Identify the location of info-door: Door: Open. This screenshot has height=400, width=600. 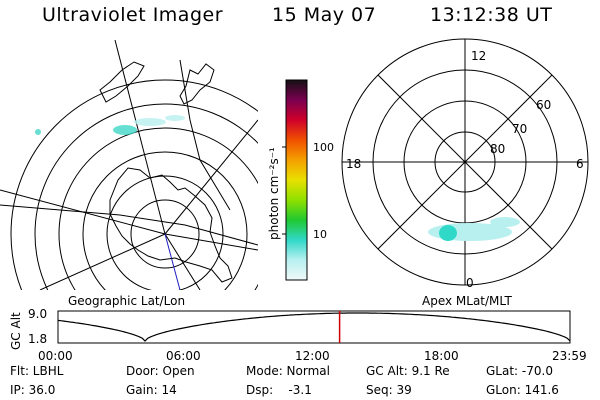
(160, 371).